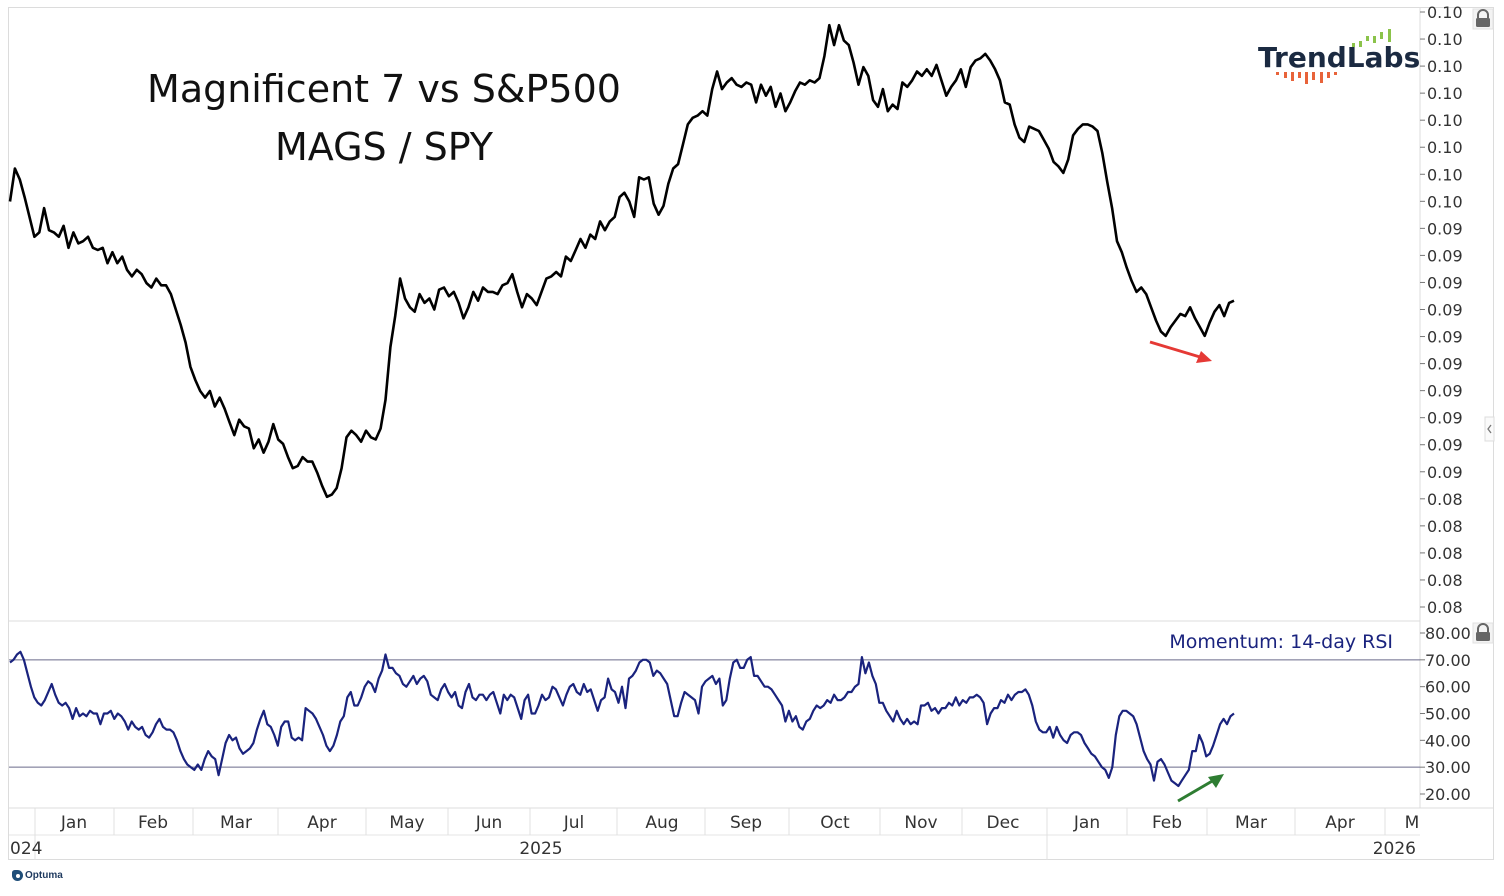  What do you see at coordinates (1448, 633) in the screenshot?
I see `rsi-y-tick-label: 80.00` at bounding box center [1448, 633].